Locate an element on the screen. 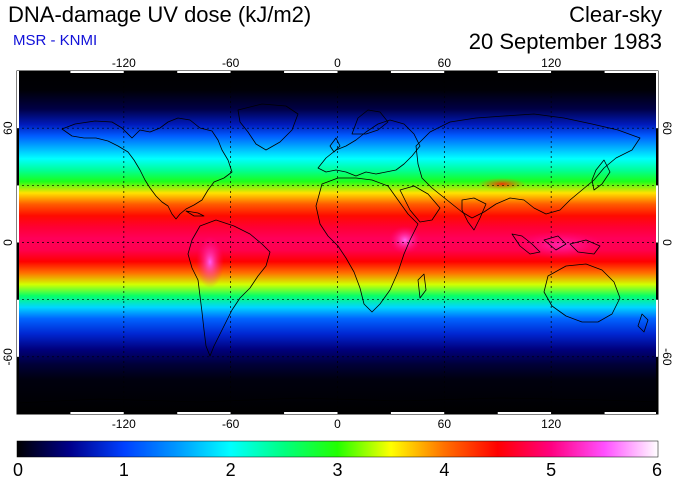  colorbar-tick-1: 1 is located at coordinates (124, 470).